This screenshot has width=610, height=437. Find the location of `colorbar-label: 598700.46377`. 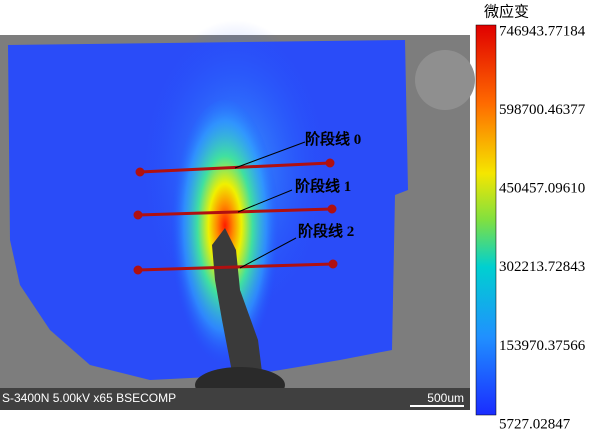

colorbar-label: 598700.46377 is located at coordinates (542, 110).